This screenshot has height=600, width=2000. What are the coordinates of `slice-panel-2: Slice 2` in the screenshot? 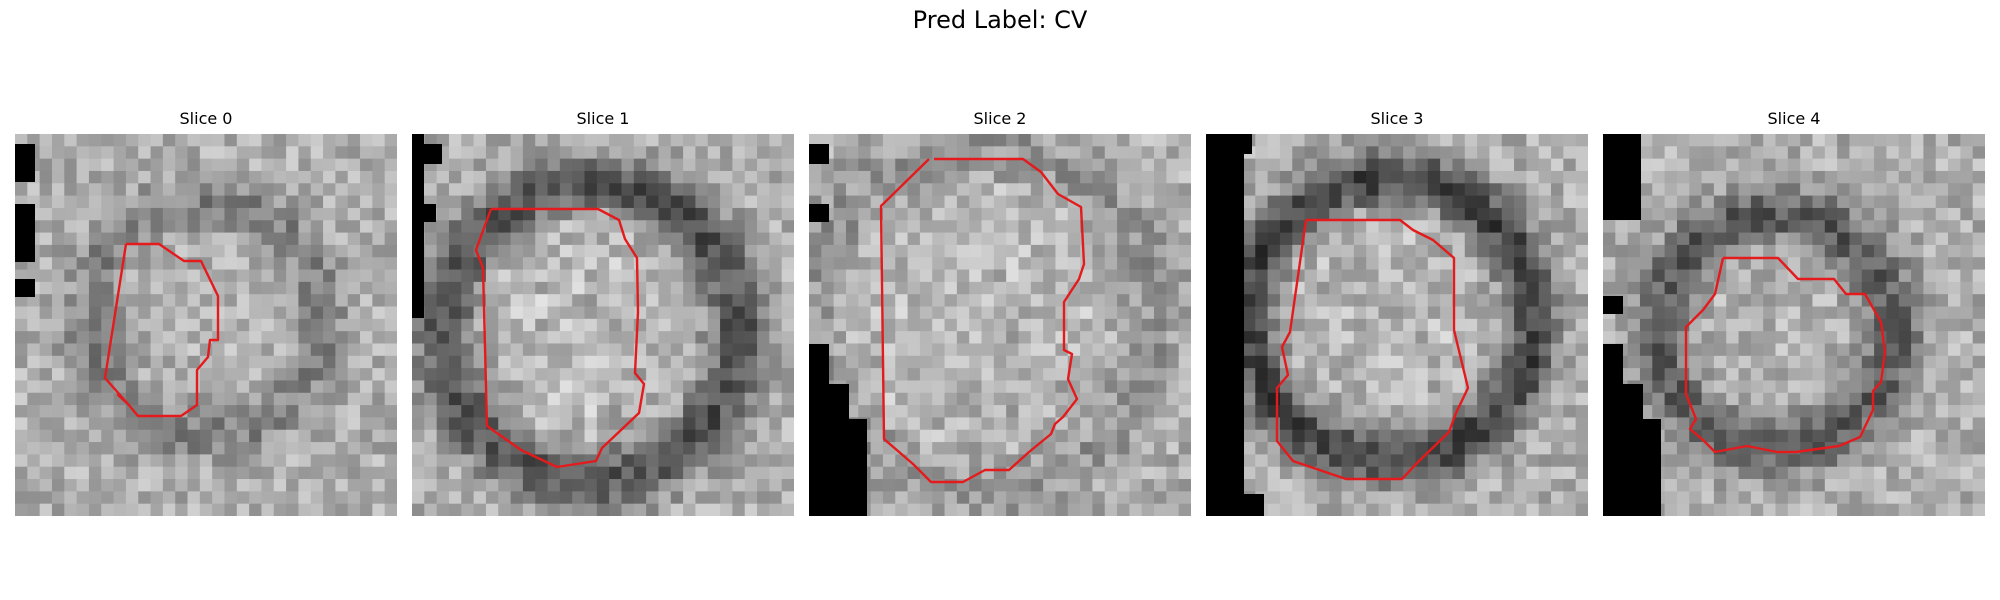 It's located at (1000, 312).